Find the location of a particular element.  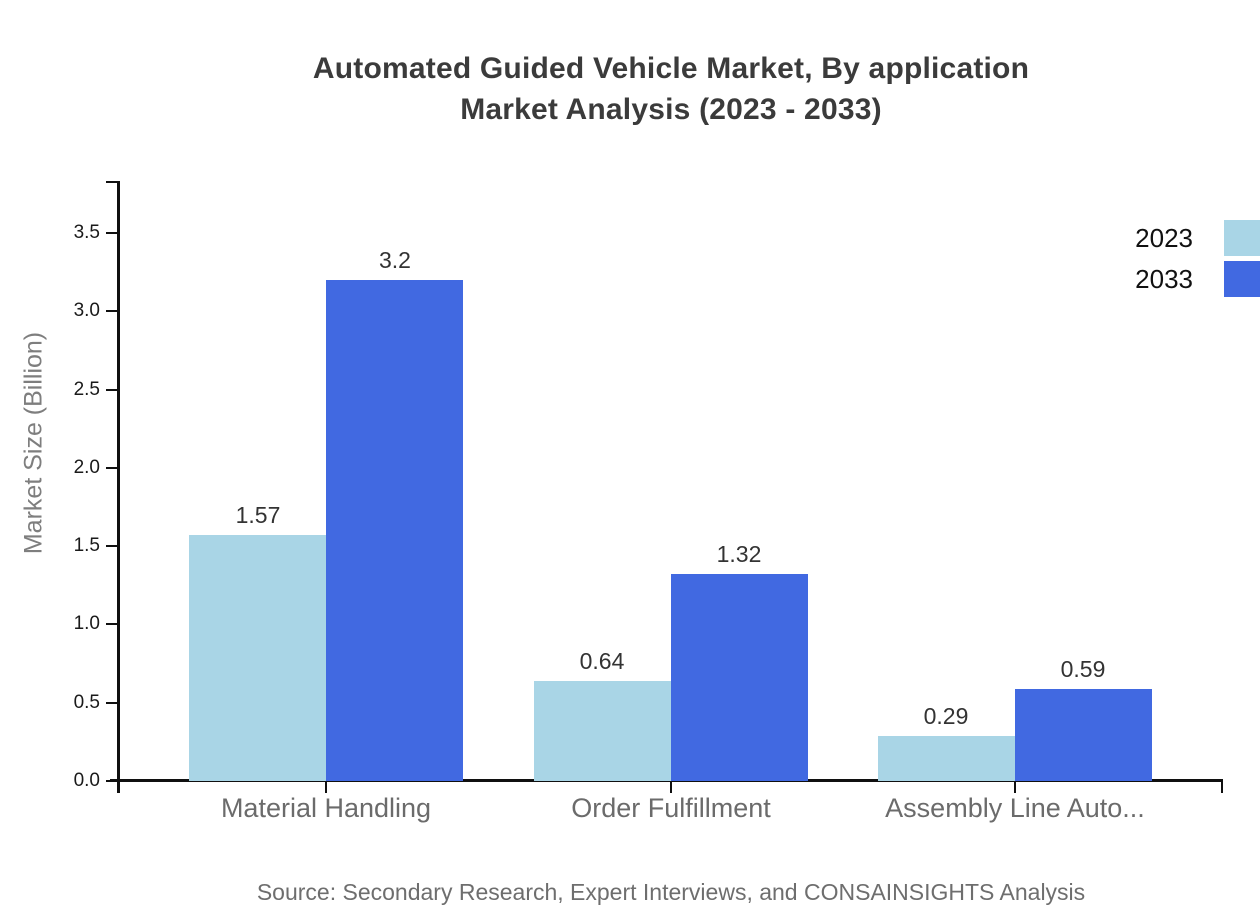

y-tick-label: 3.0 is located at coordinates (86, 310).